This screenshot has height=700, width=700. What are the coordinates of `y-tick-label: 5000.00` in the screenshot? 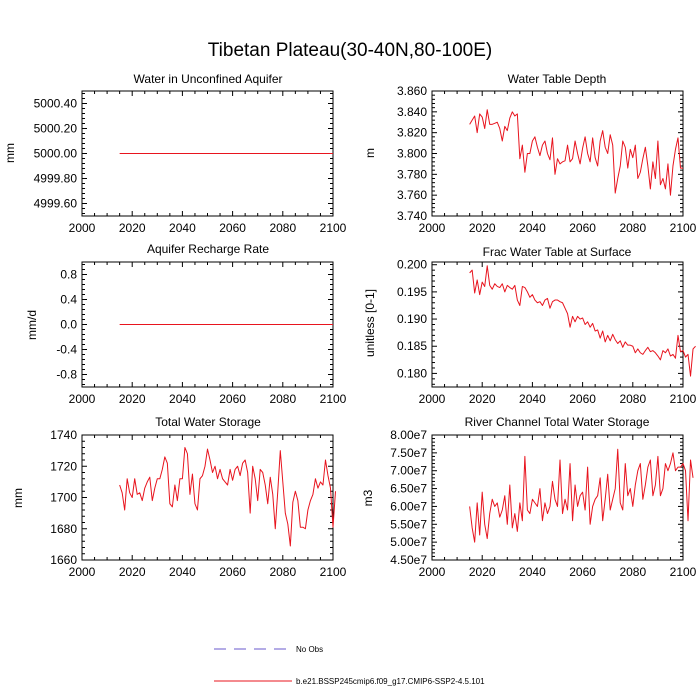 It's located at (56, 154).